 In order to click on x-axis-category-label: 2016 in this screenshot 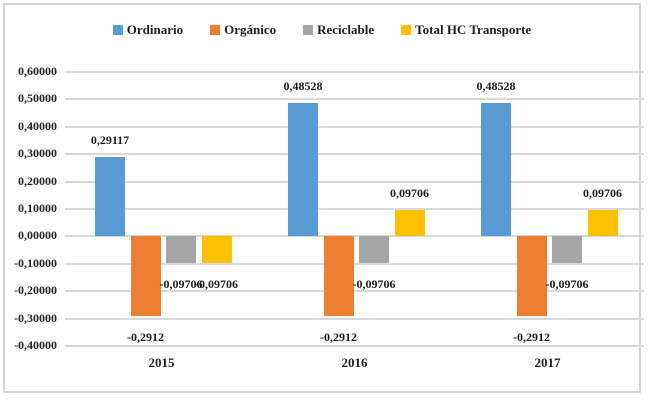, I will do `click(354, 362)`.